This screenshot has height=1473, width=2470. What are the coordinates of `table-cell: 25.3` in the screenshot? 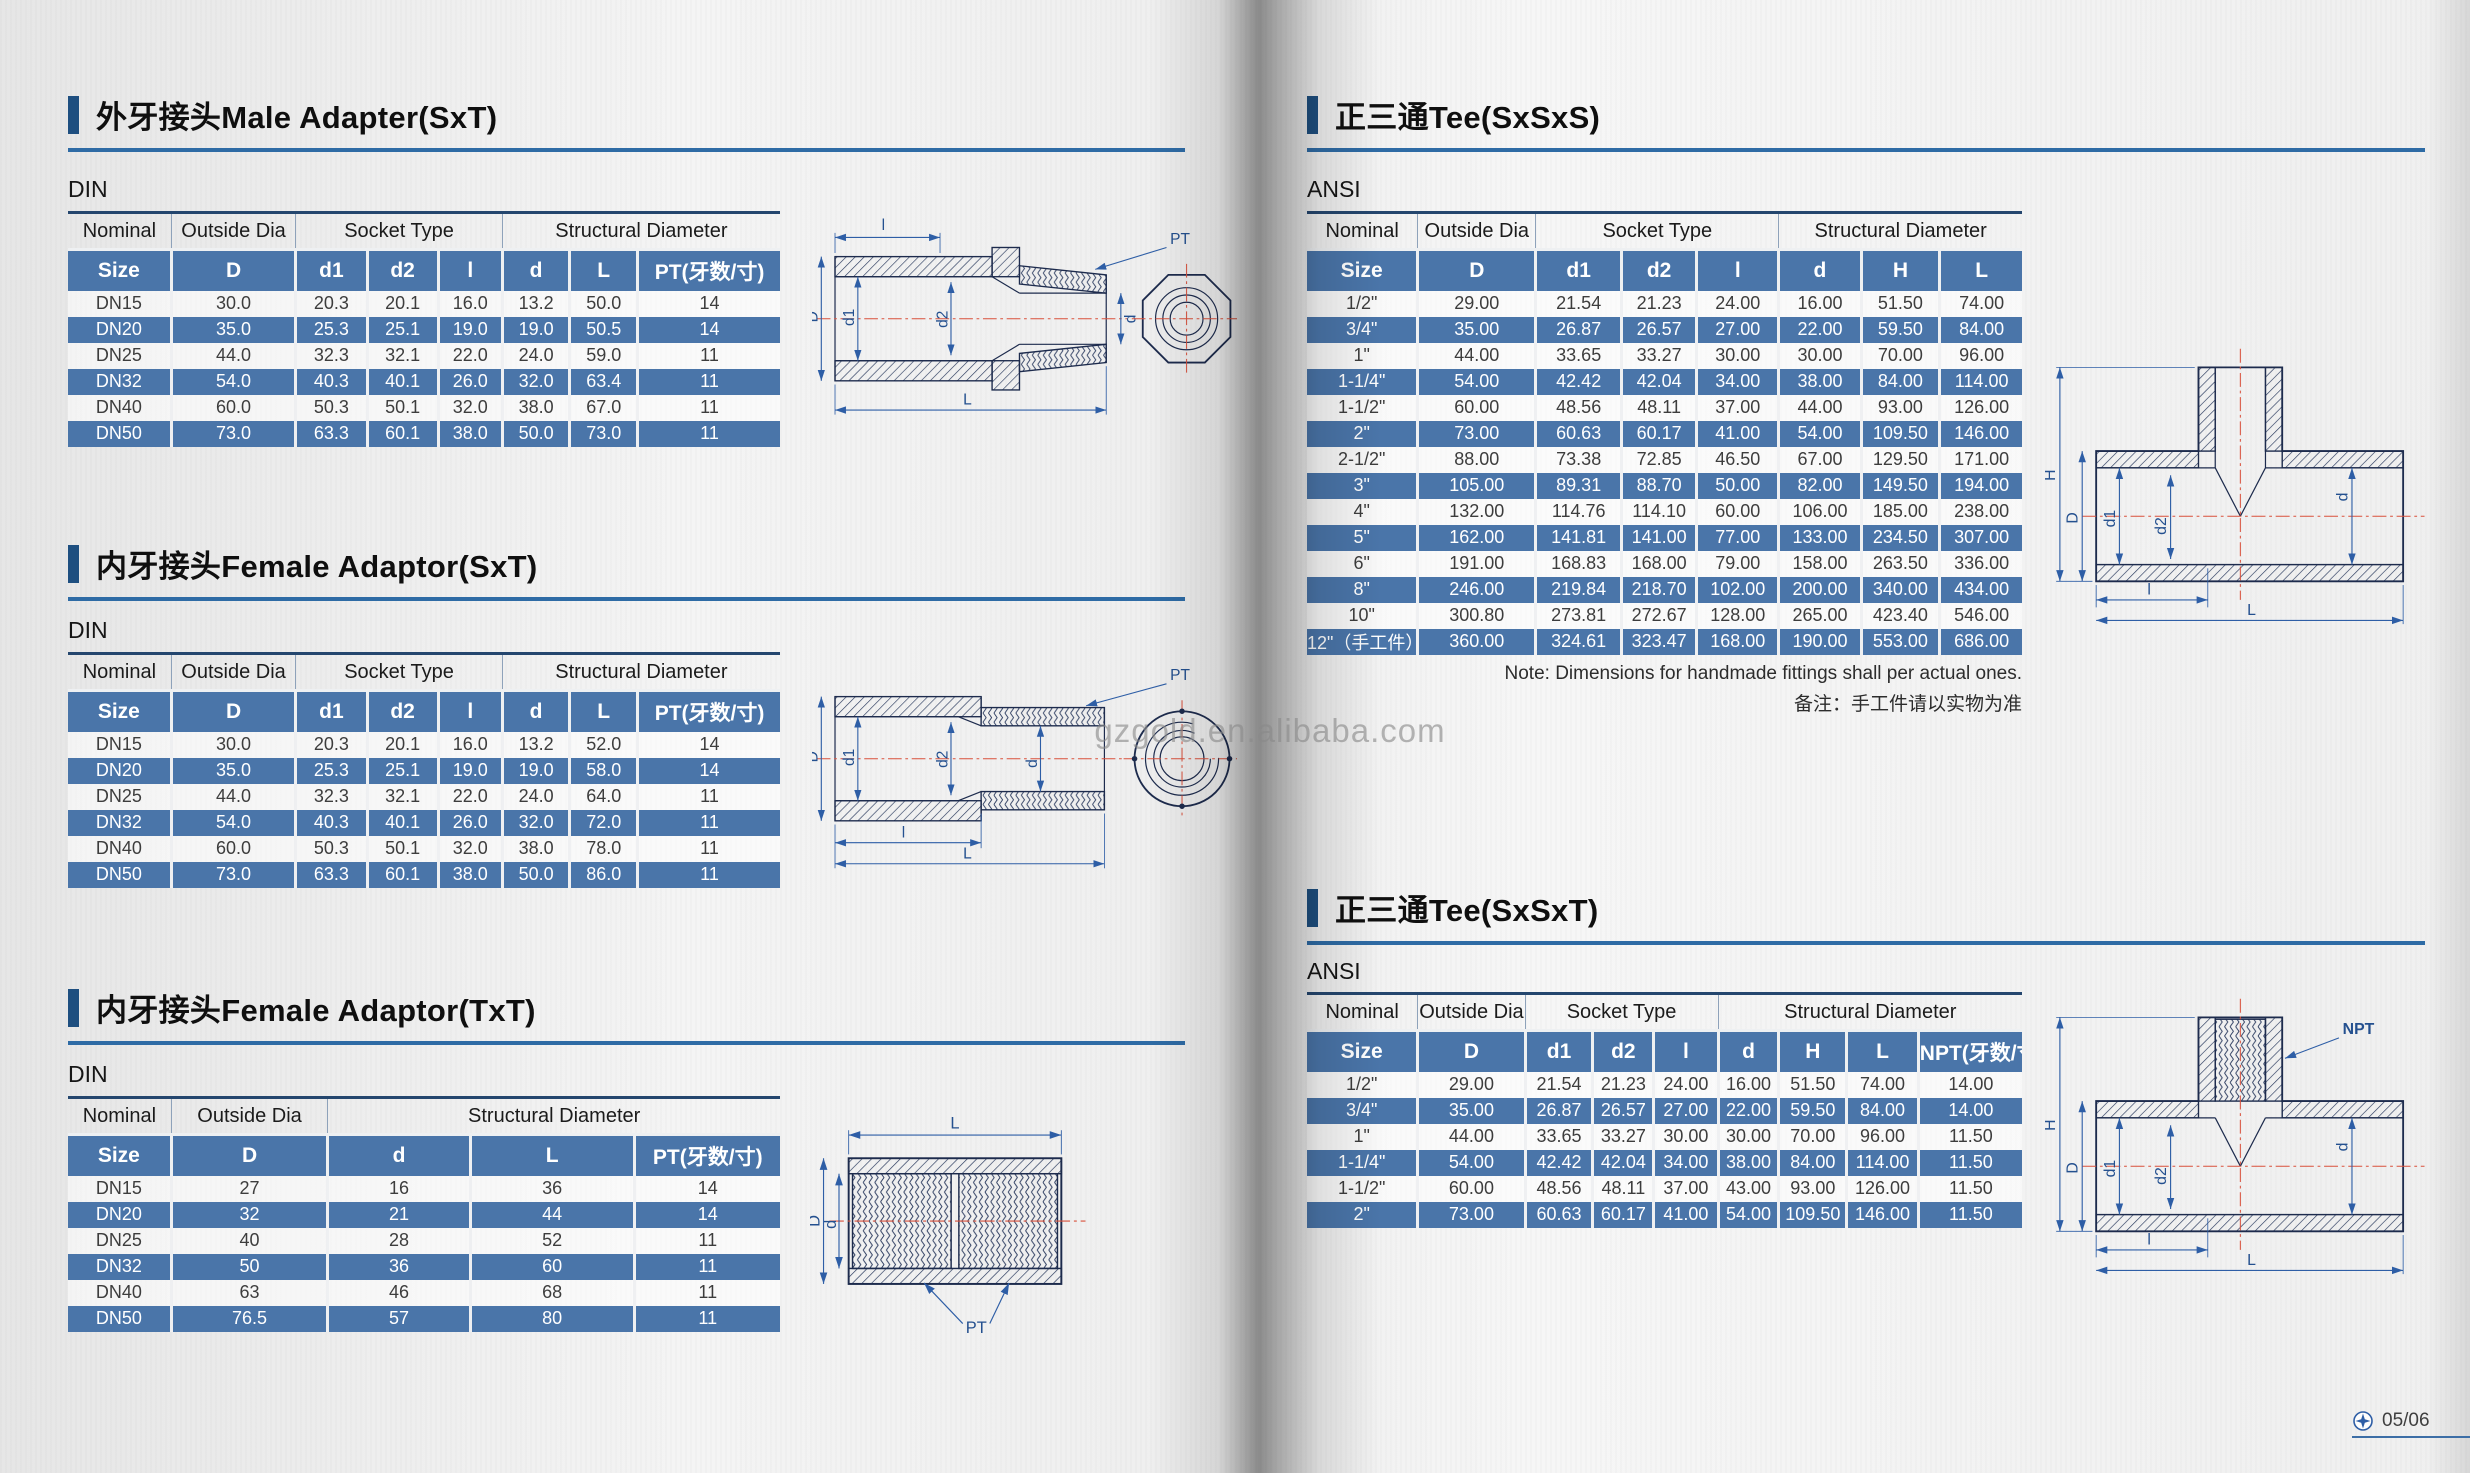 It's located at (331, 770).